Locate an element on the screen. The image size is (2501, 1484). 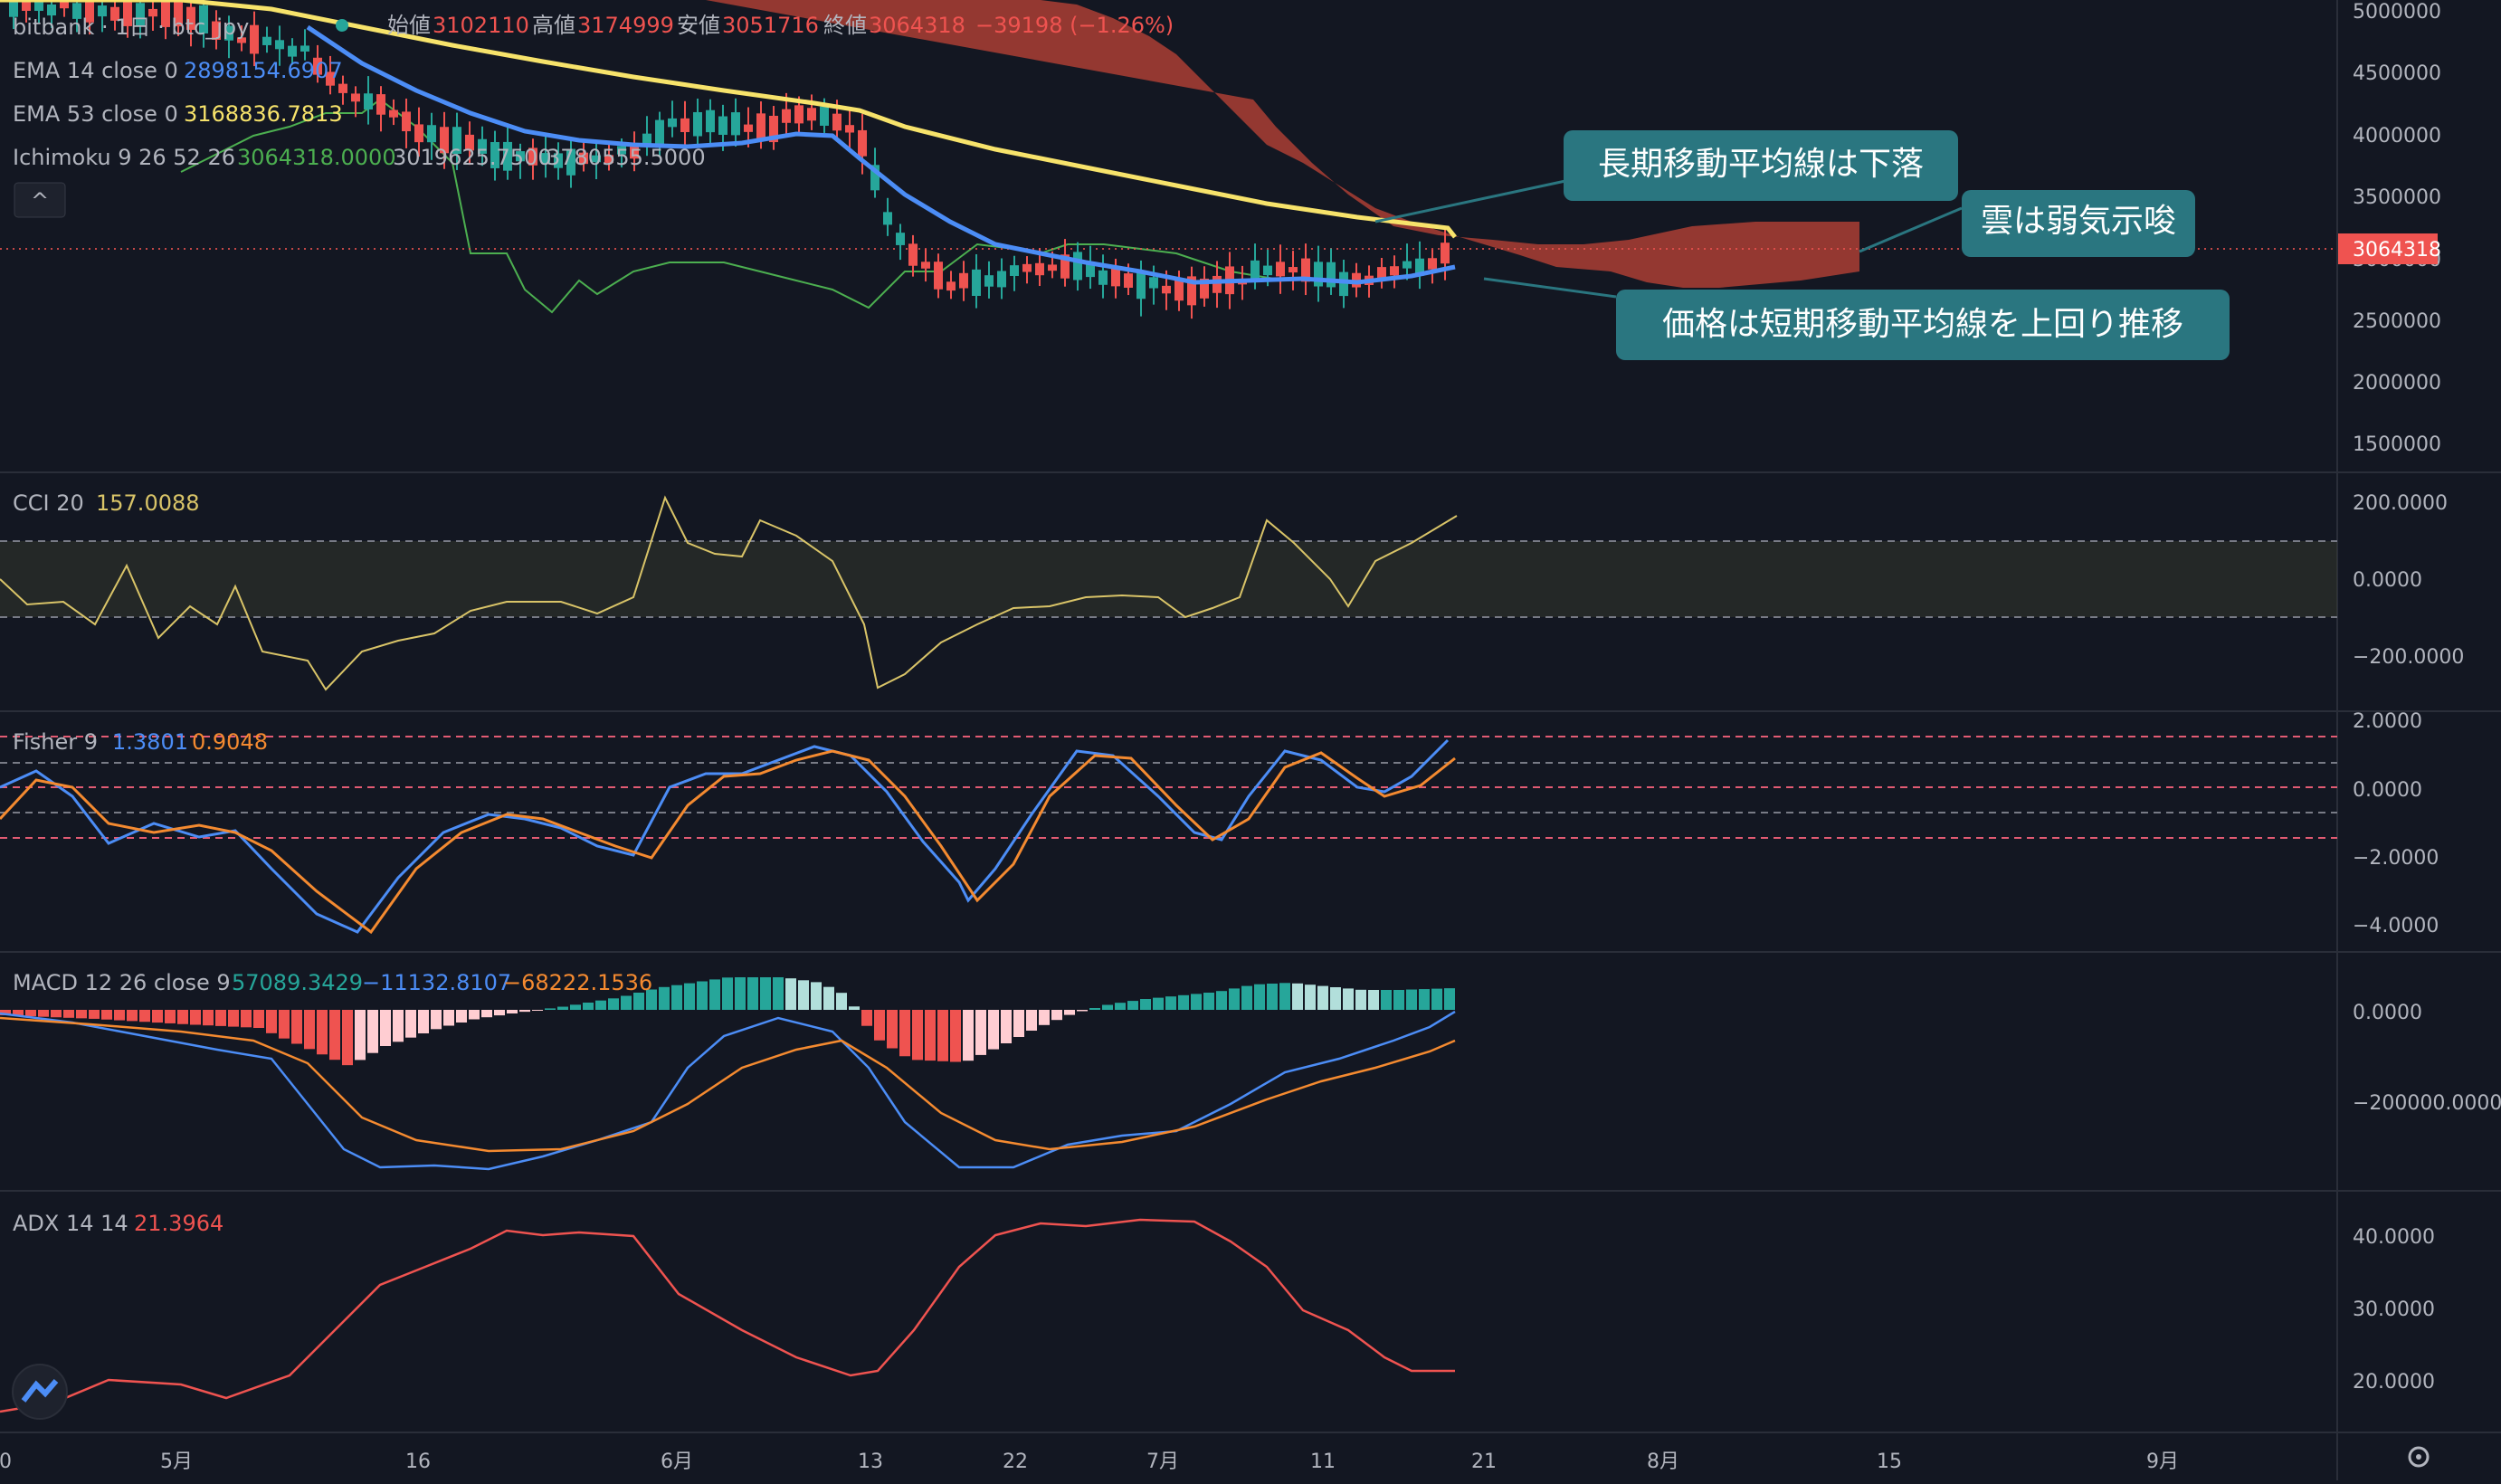
price-tick: 1500000 is located at coordinates (2397, 444).